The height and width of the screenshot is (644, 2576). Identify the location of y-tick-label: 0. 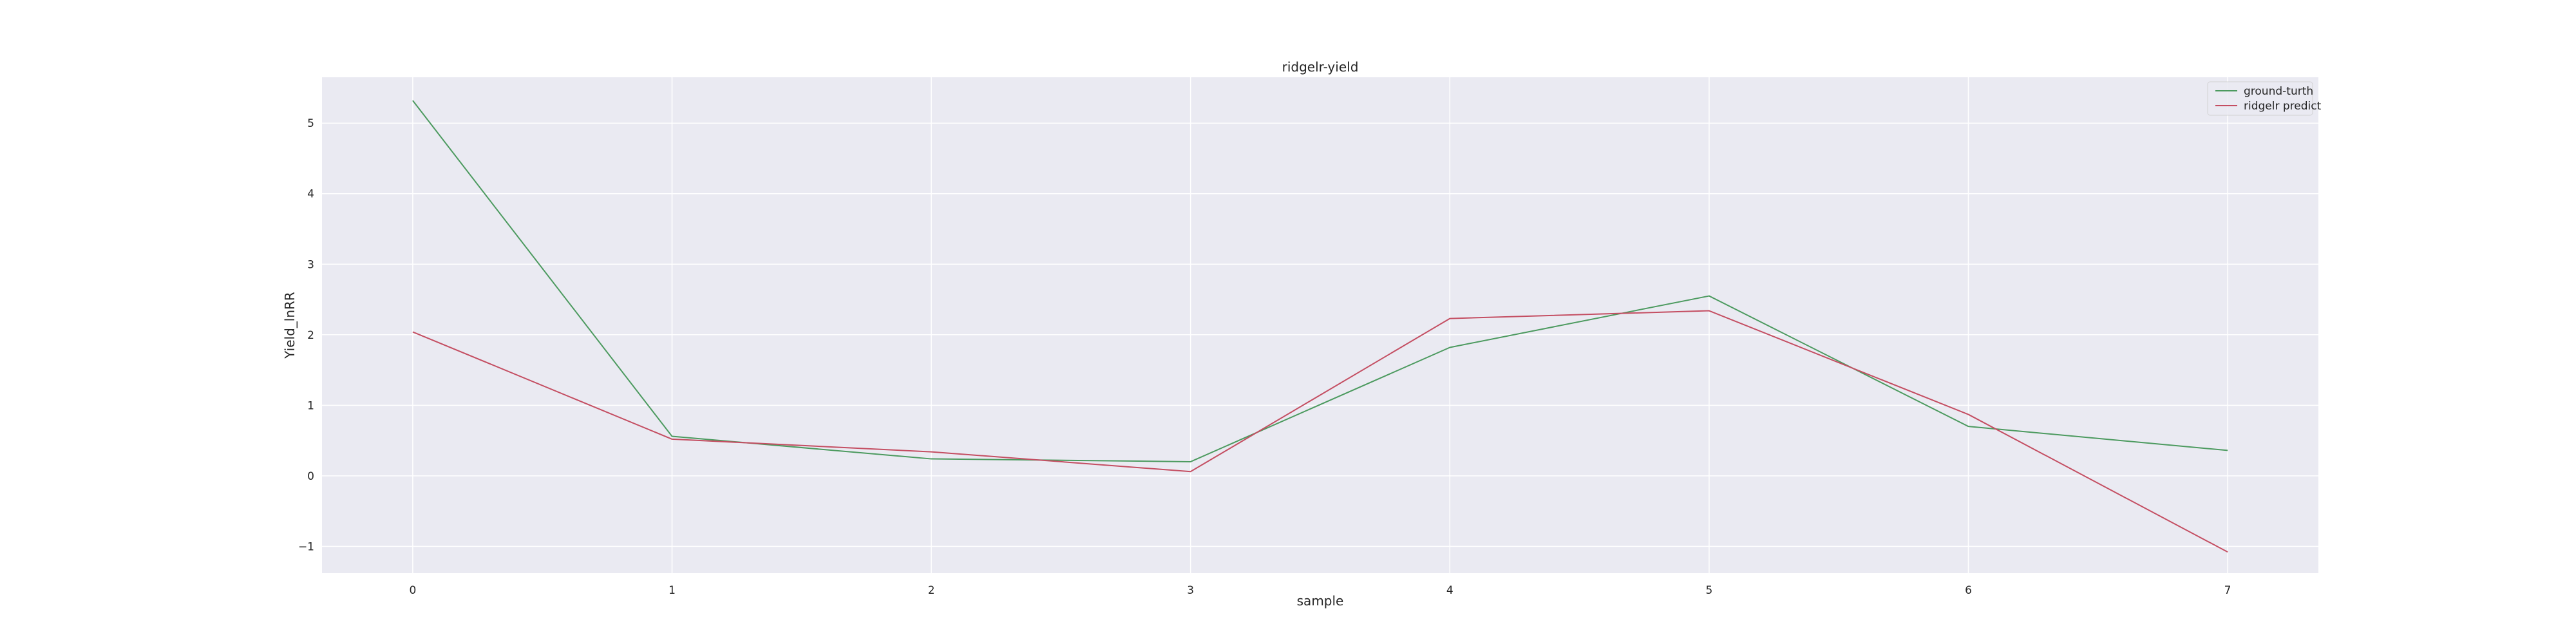
(310, 477).